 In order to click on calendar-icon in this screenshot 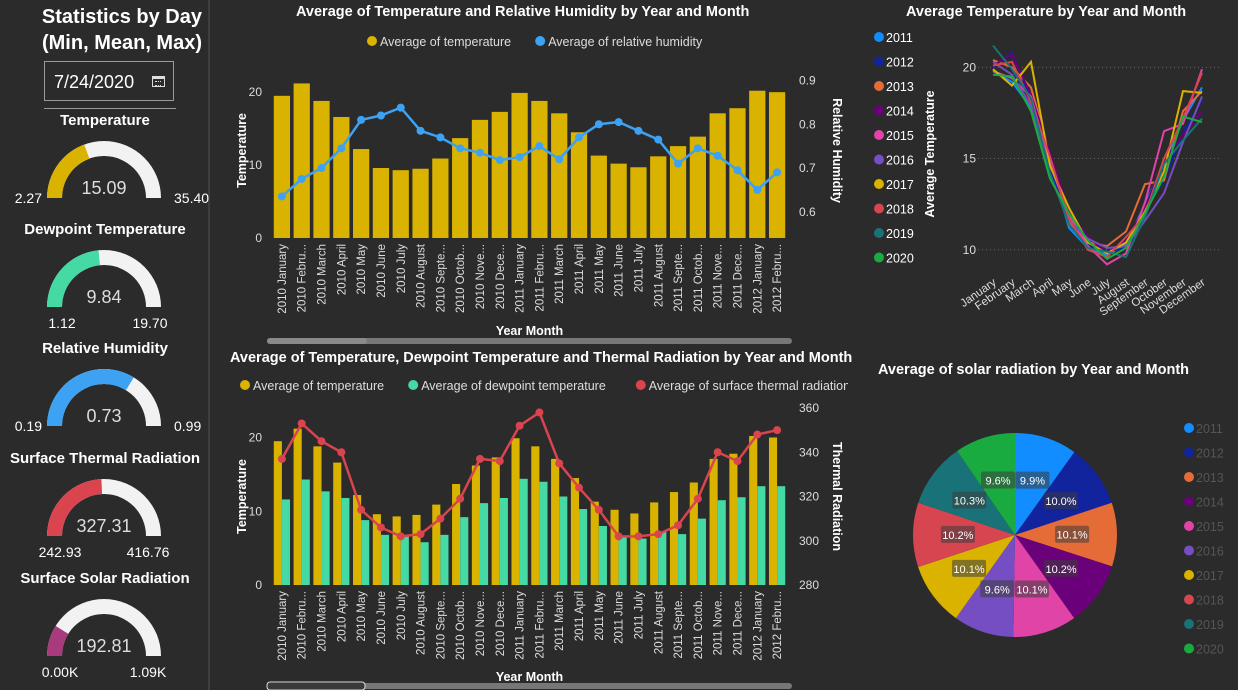, I will do `click(158, 81)`.